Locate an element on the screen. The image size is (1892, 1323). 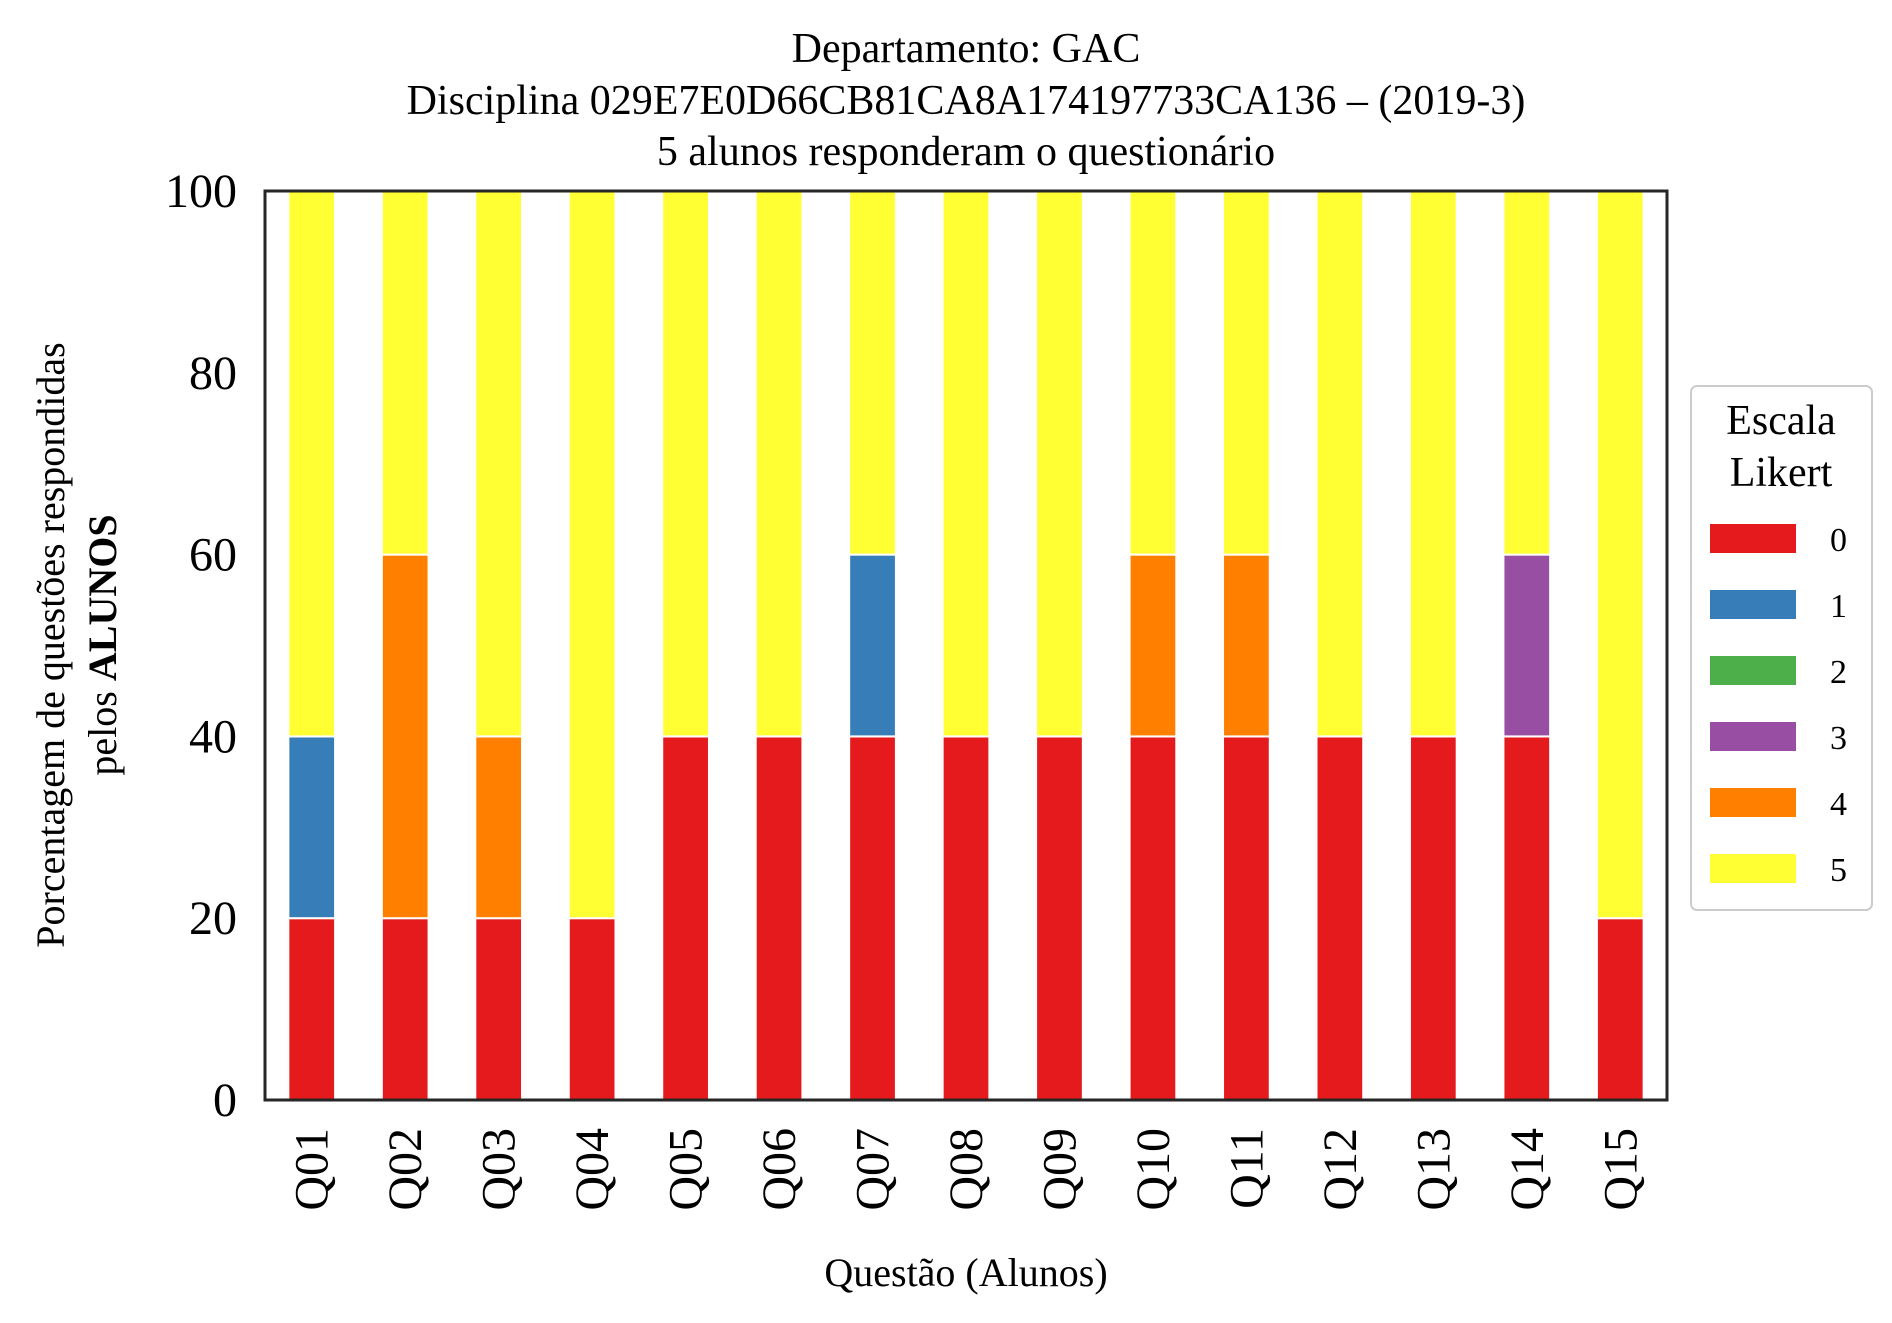
x-tick-label-q04: Q04 is located at coordinates (592, 1169).